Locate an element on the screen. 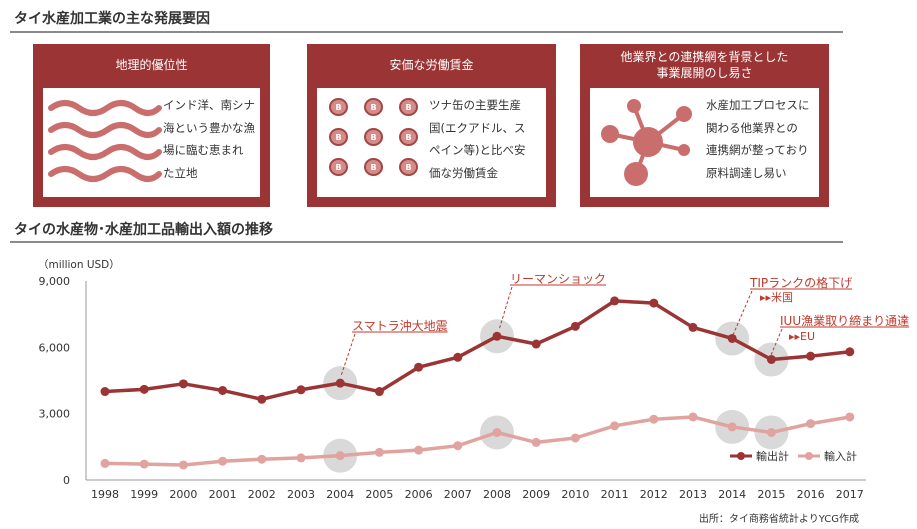  annotation-sublabel: ▸▸米国 is located at coordinates (776, 297).